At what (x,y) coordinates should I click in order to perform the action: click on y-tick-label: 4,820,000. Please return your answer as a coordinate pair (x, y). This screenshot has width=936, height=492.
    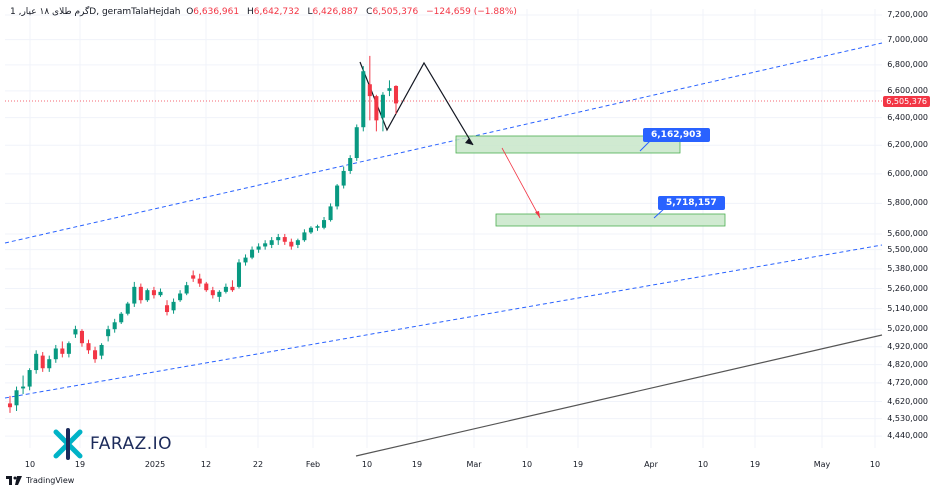
    Looking at the image, I should click on (907, 364).